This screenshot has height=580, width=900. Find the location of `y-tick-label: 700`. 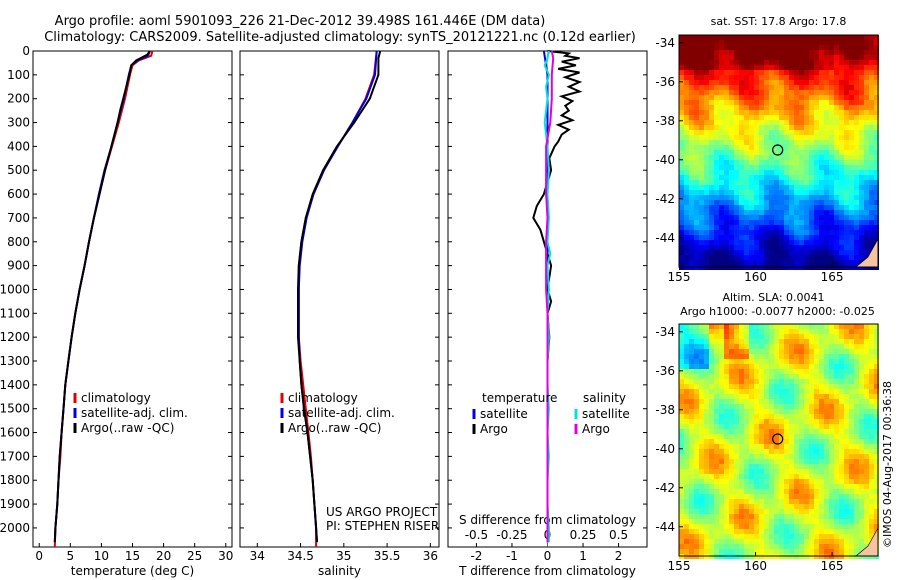

y-tick-label: 700 is located at coordinates (18, 218).